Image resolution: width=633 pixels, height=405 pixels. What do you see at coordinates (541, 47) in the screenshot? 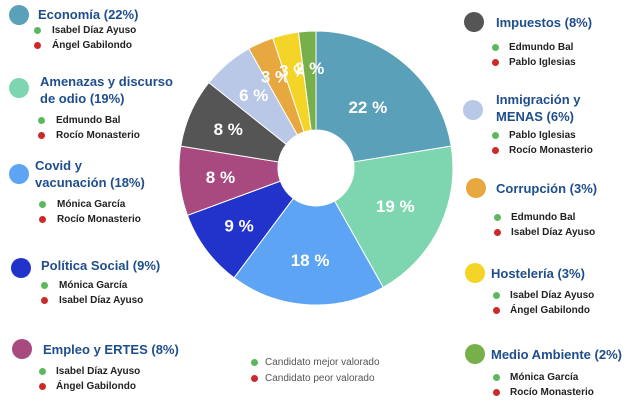
I see `impuestos-best: Edmundo Bal` at bounding box center [541, 47].